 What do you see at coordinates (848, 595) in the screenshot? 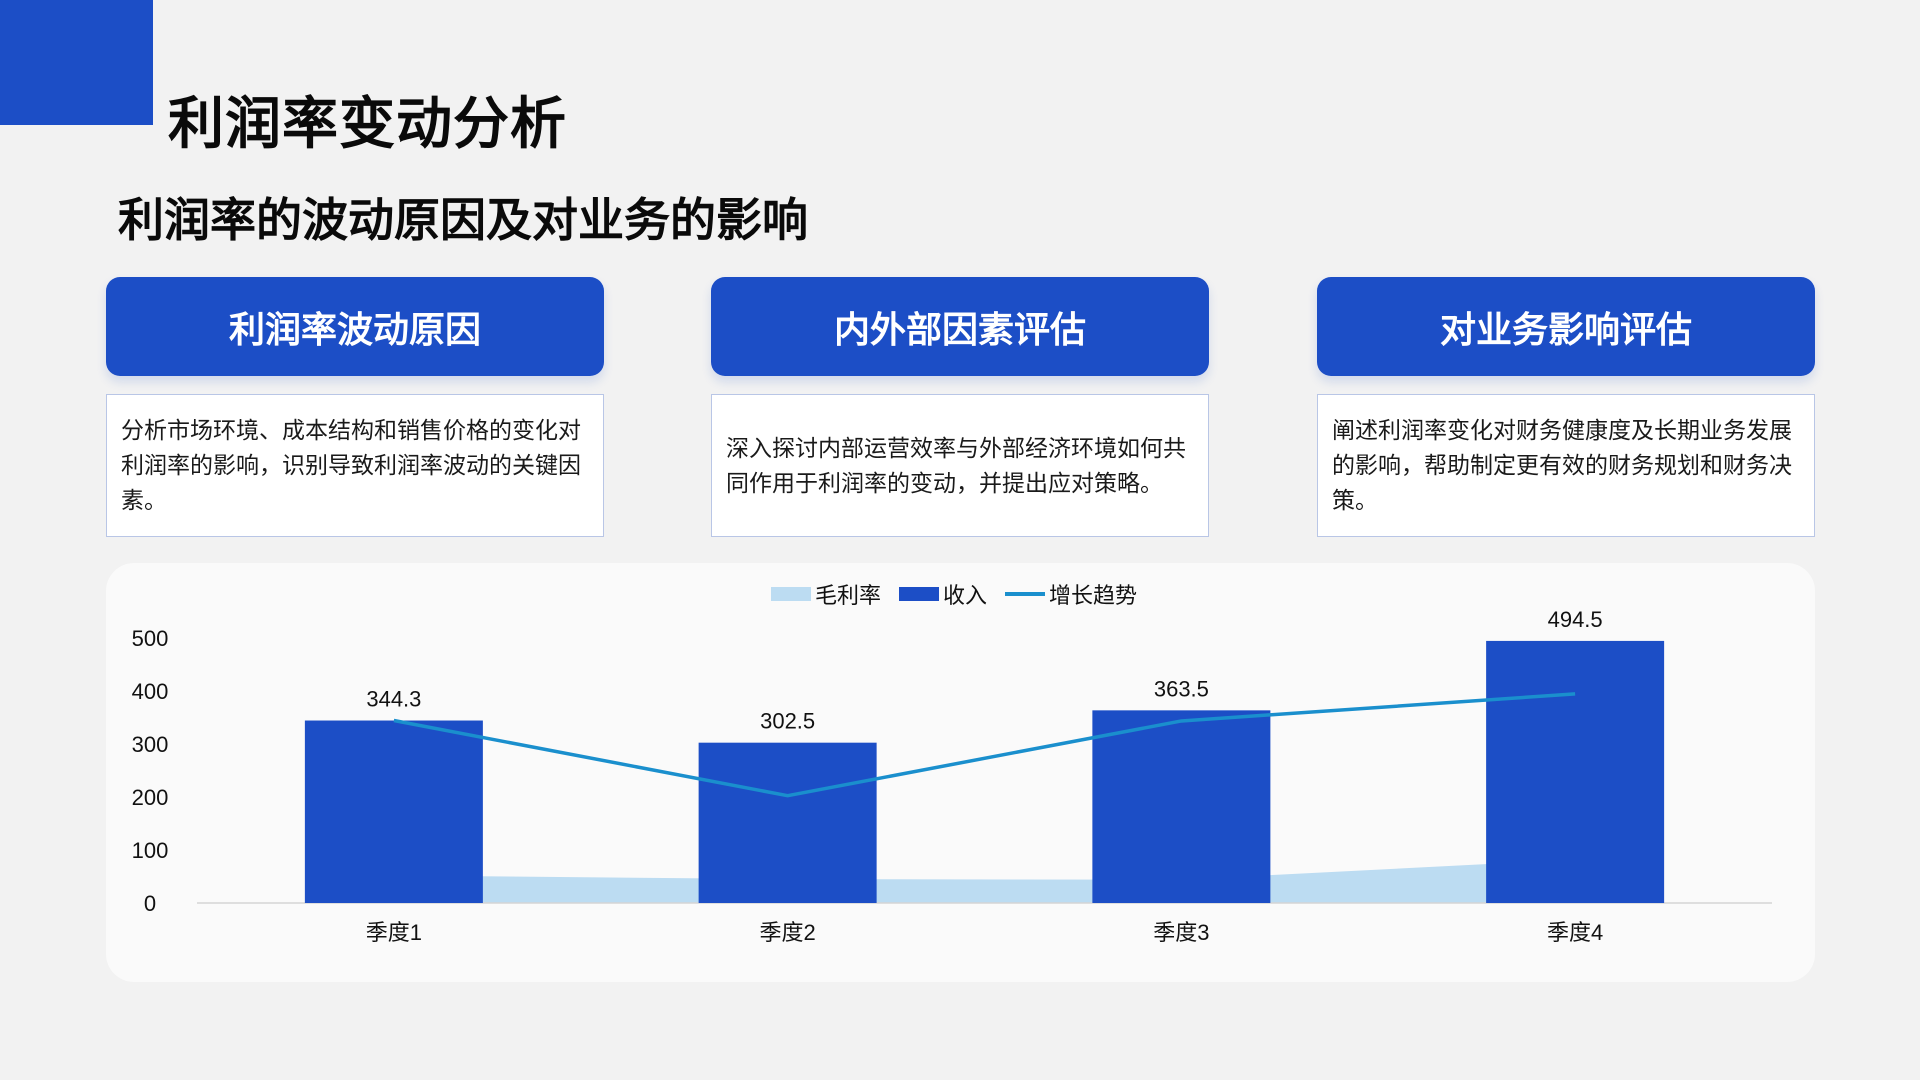
I see `legend-label-margin: 毛利率` at bounding box center [848, 595].